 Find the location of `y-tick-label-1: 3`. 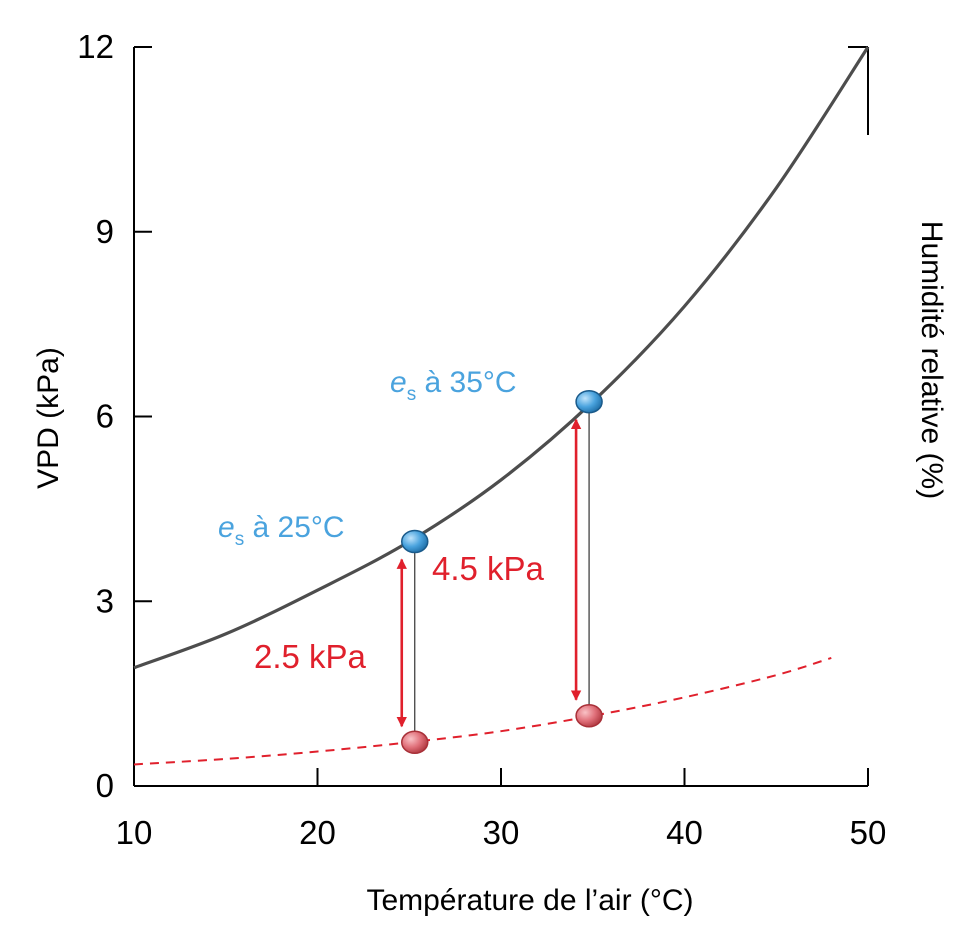

y-tick-label-1: 3 is located at coordinates (105, 600).